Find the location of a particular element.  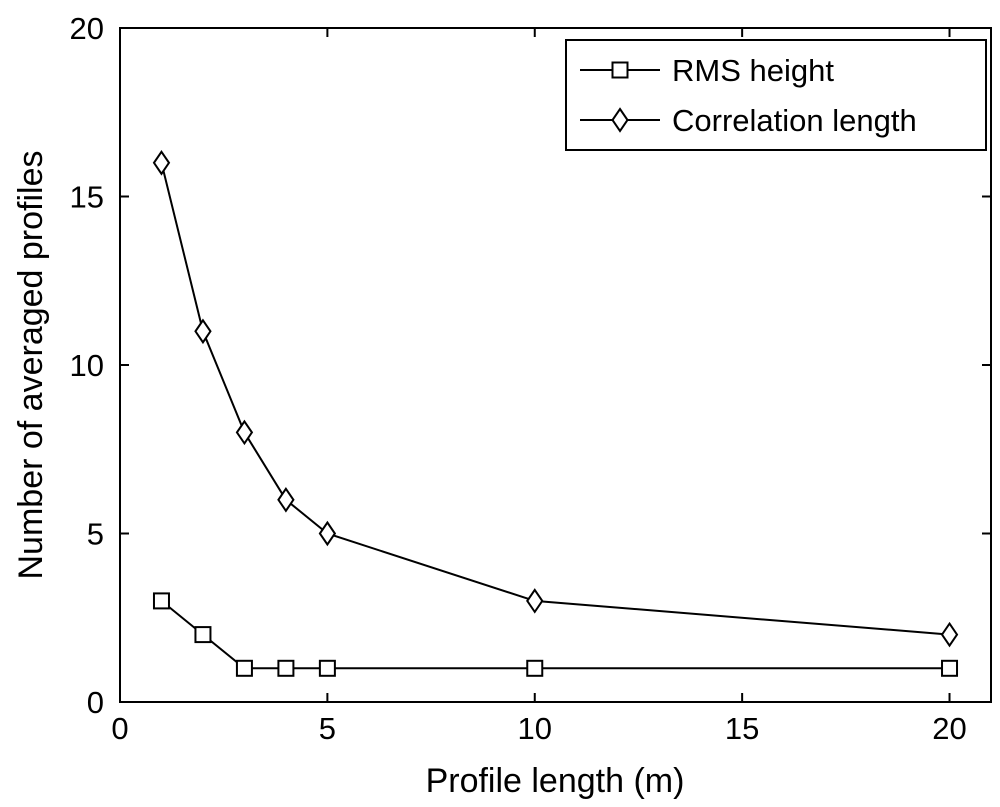

y-tick-label: 20 is located at coordinates (87, 28).